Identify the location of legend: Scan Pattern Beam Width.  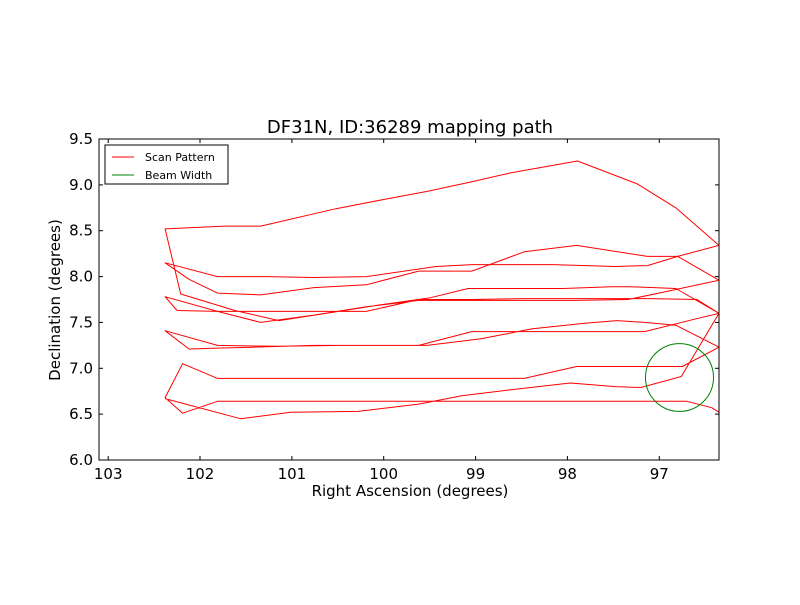
(166, 164).